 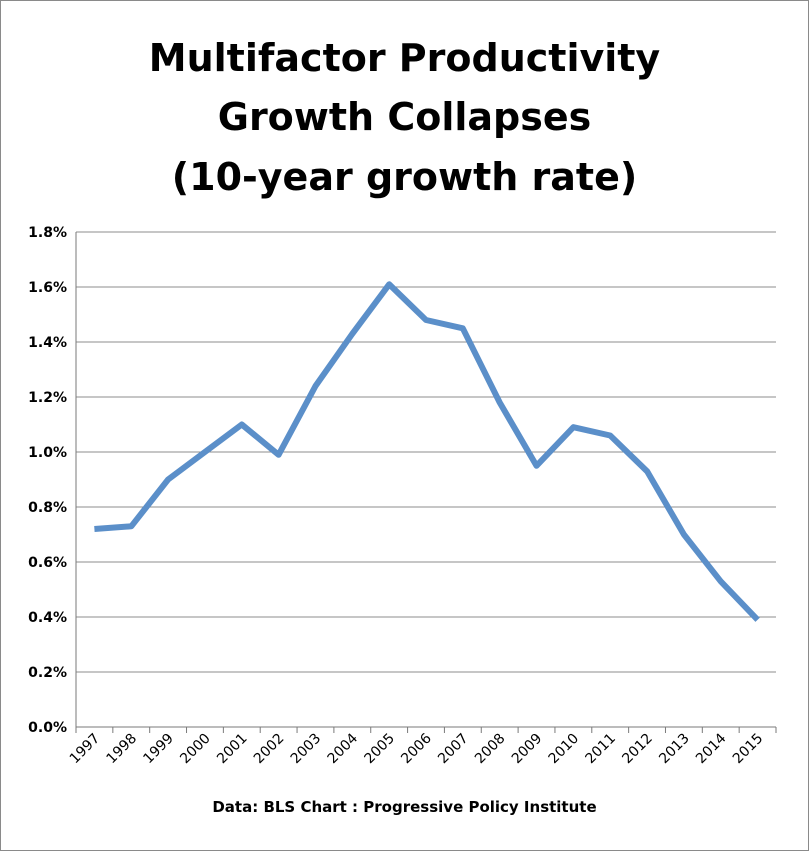 What do you see at coordinates (47, 728) in the screenshot?
I see `y-tick-label: 0.0%` at bounding box center [47, 728].